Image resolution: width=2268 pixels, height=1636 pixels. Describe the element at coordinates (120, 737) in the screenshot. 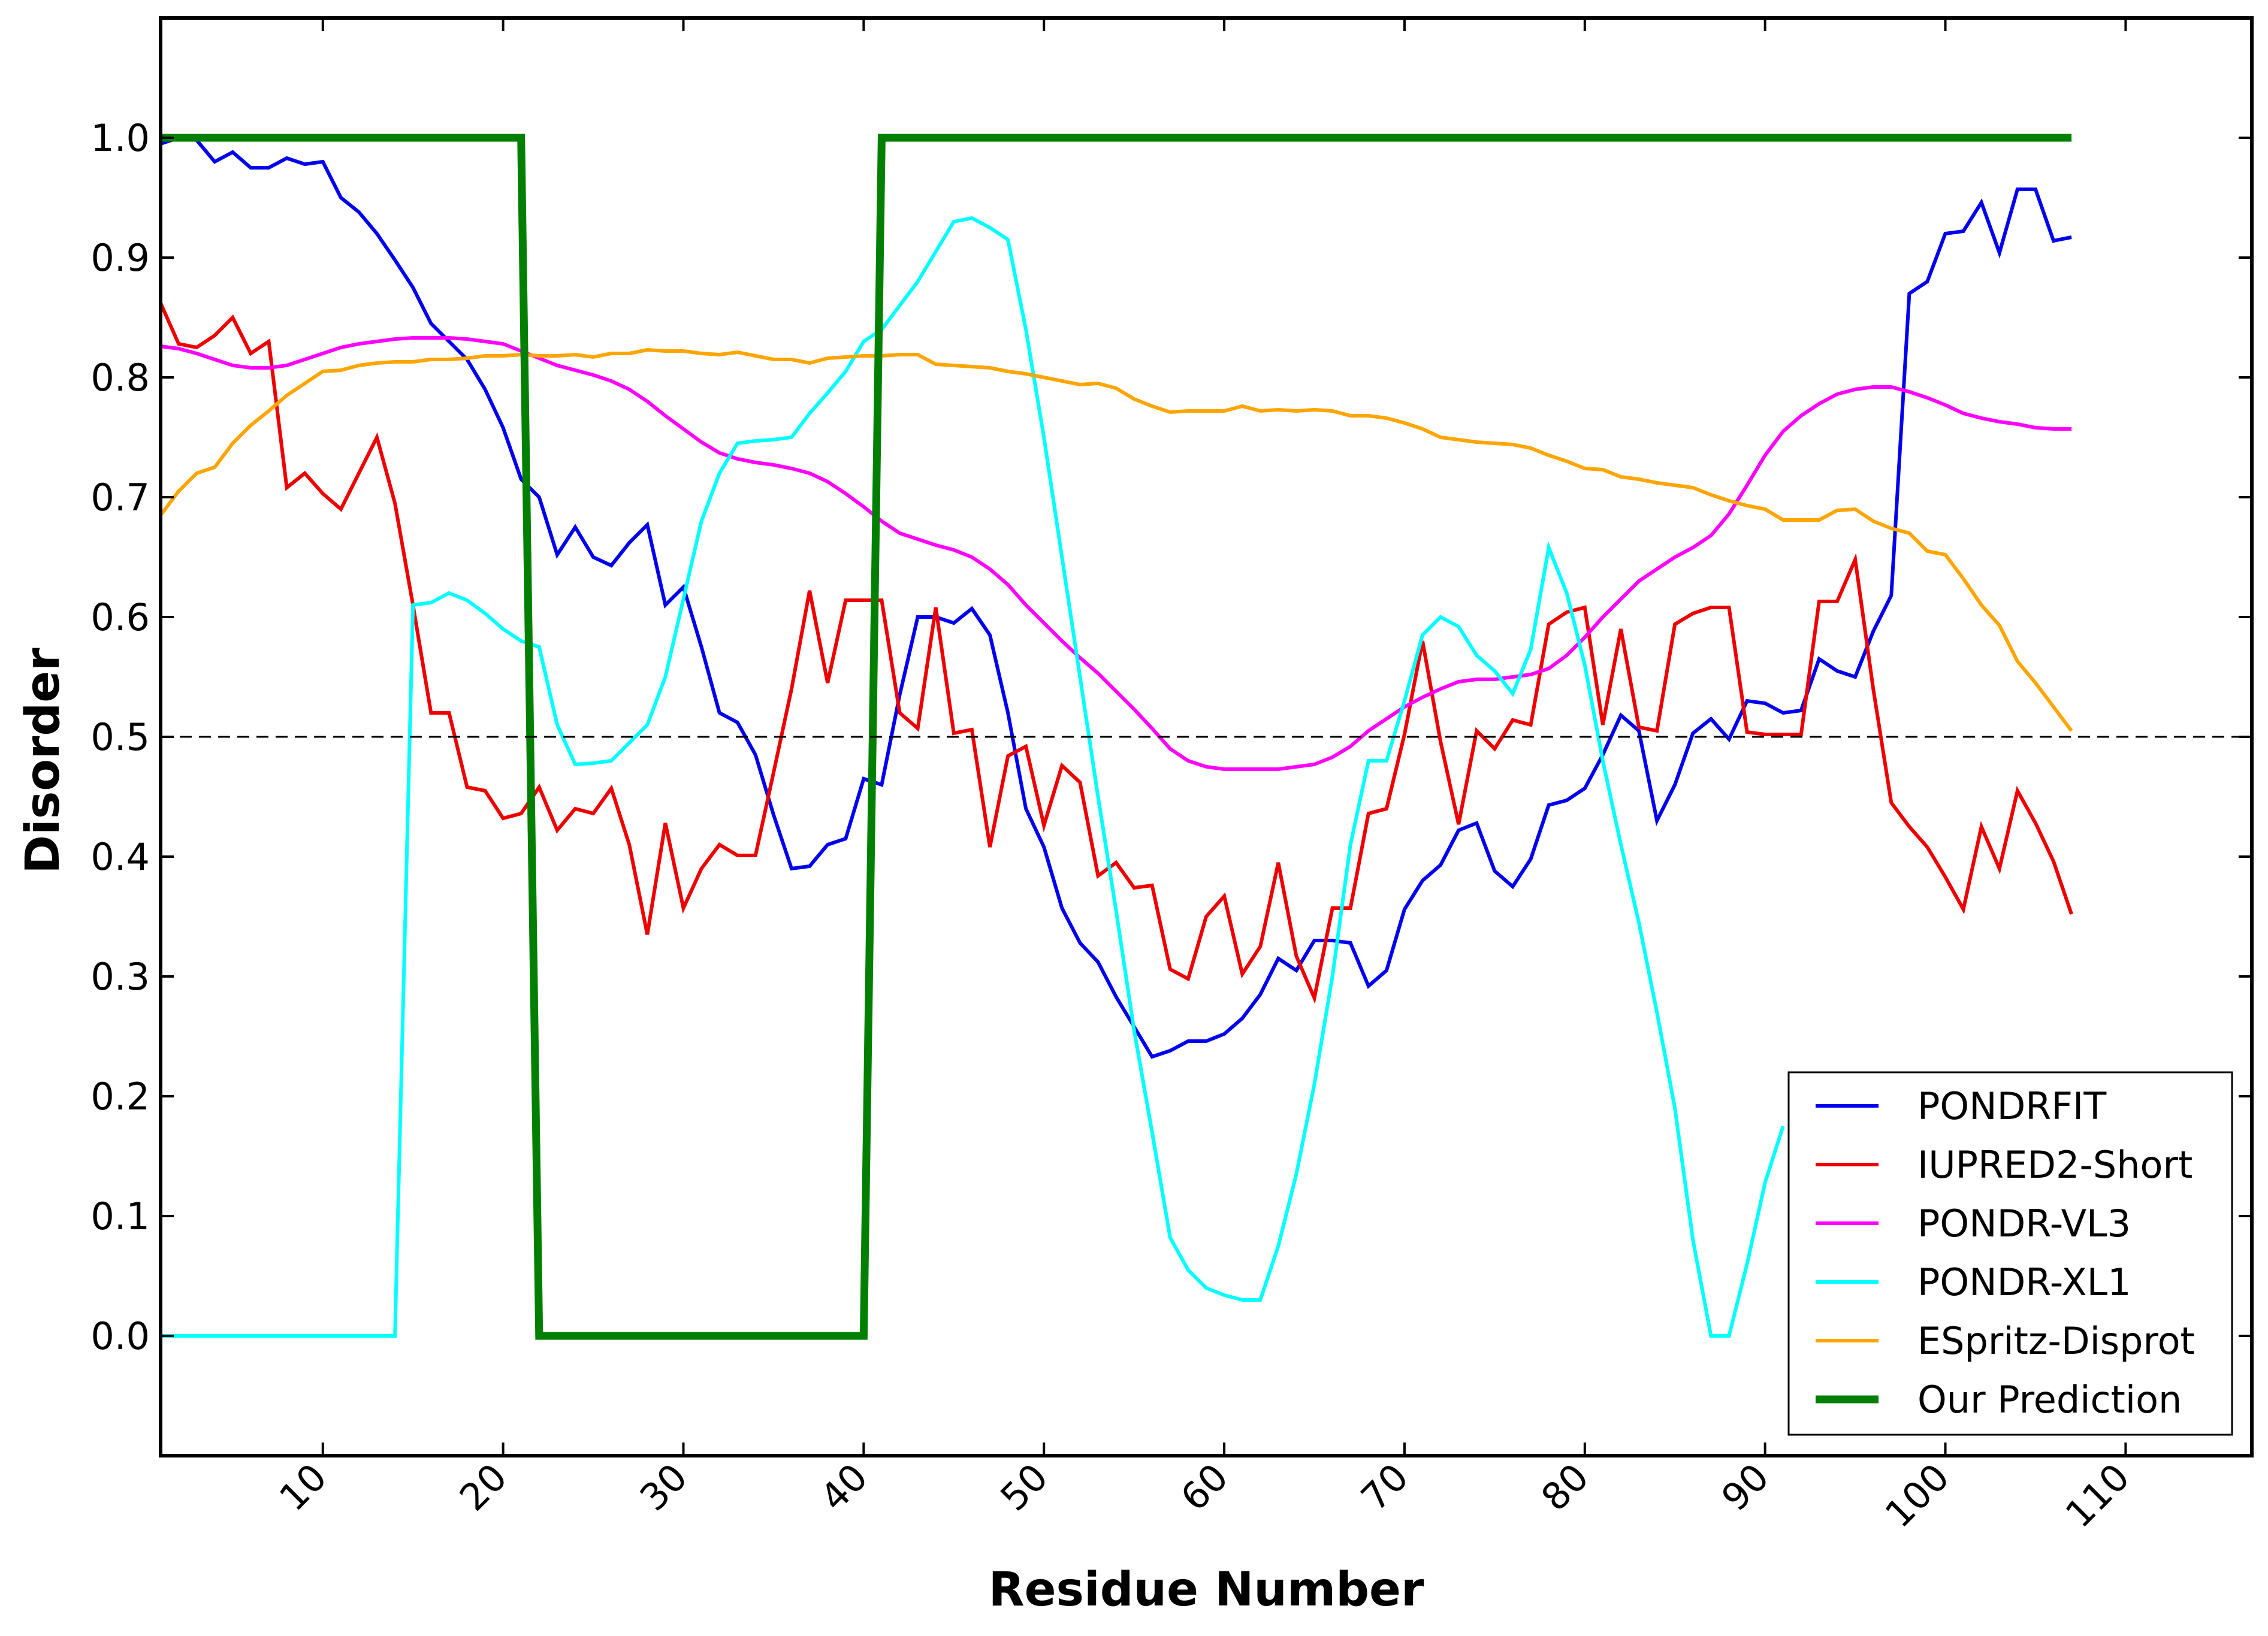

I see `y-tick-label: 0.5` at that location.